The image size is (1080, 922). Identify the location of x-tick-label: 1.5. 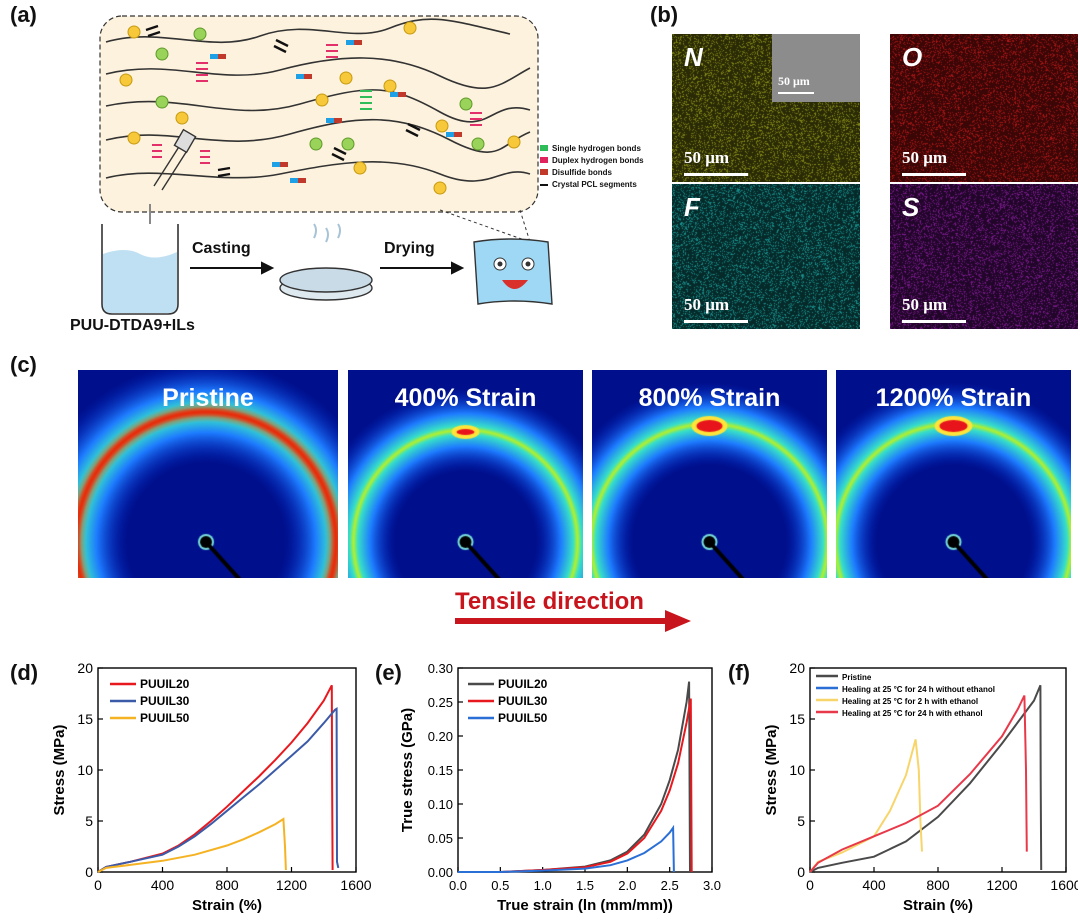
(585, 885).